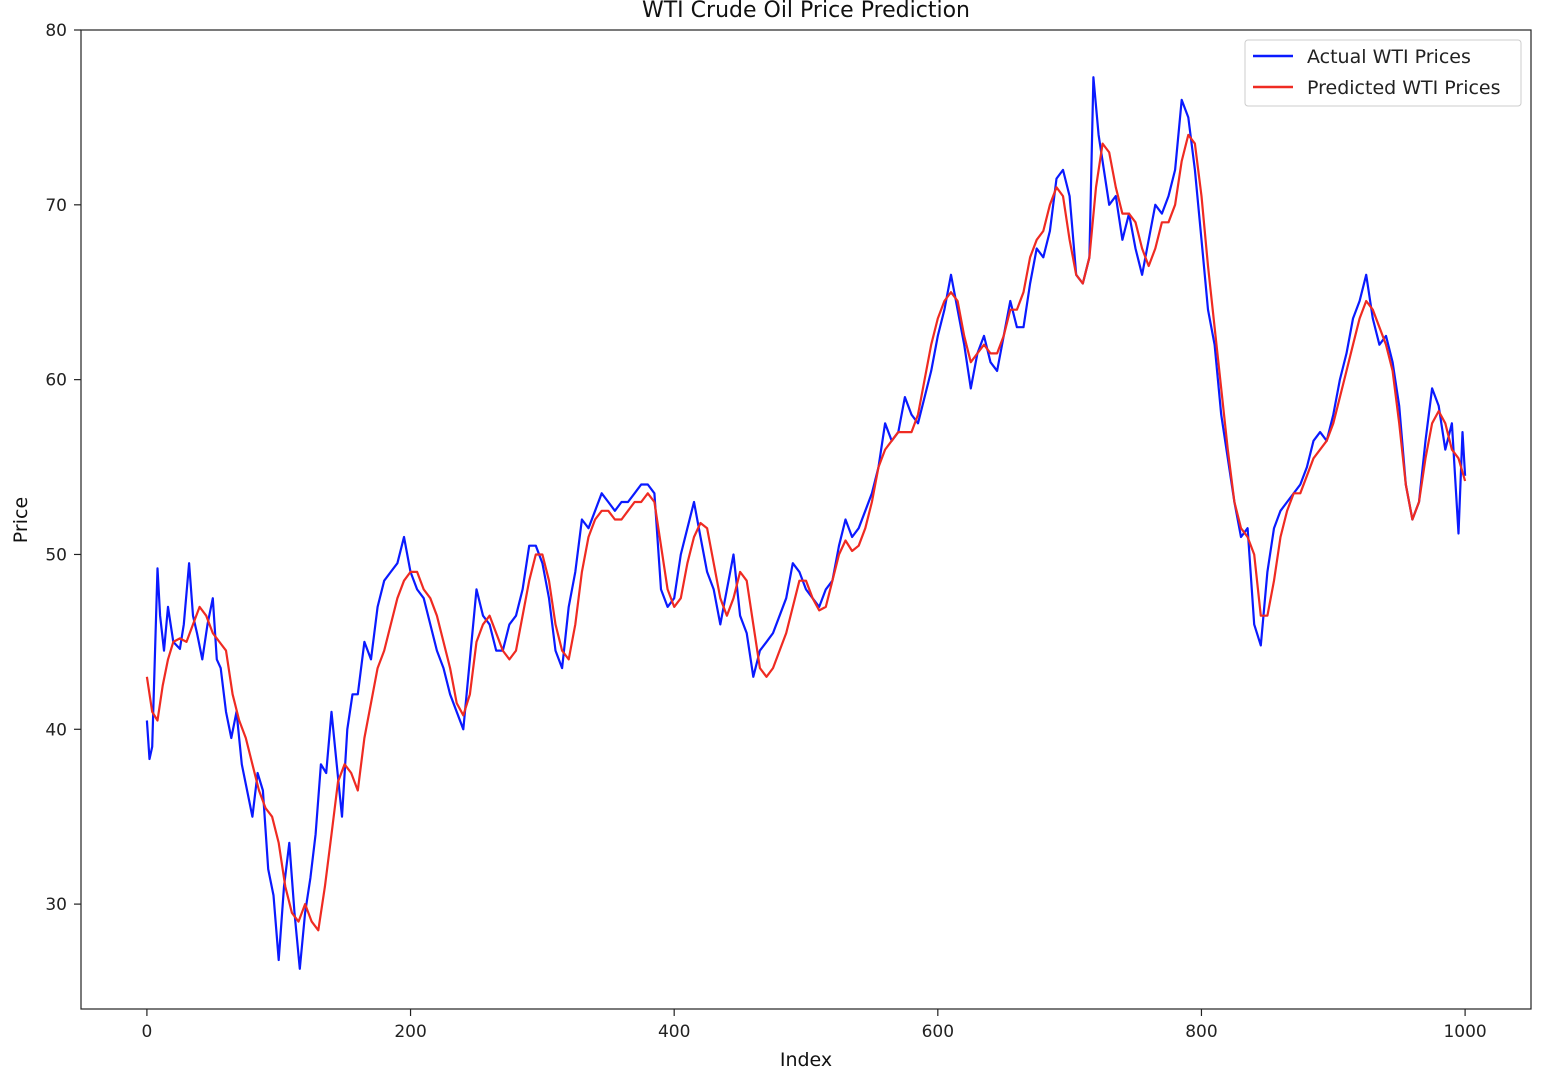 The width and height of the screenshot is (1568, 1080). What do you see at coordinates (1404, 88) in the screenshot?
I see `legend-label-predicted: Predicted WTI Prices` at bounding box center [1404, 88].